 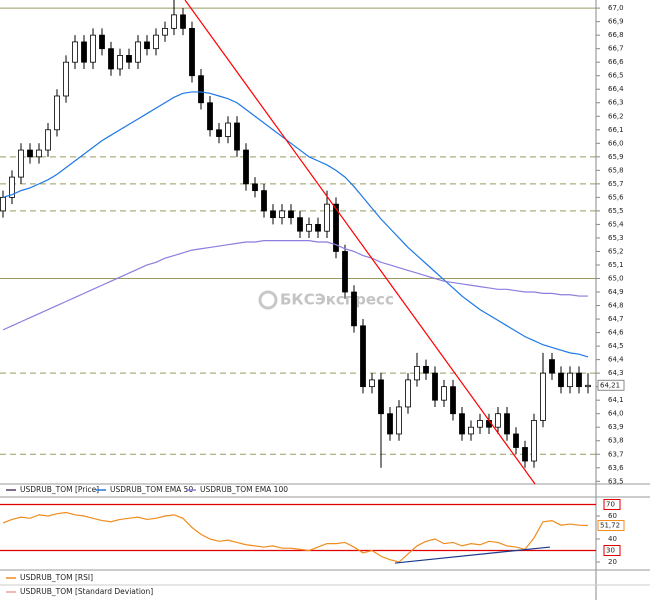 I want to click on y-tick-label: 64,9, so click(x=616, y=292).